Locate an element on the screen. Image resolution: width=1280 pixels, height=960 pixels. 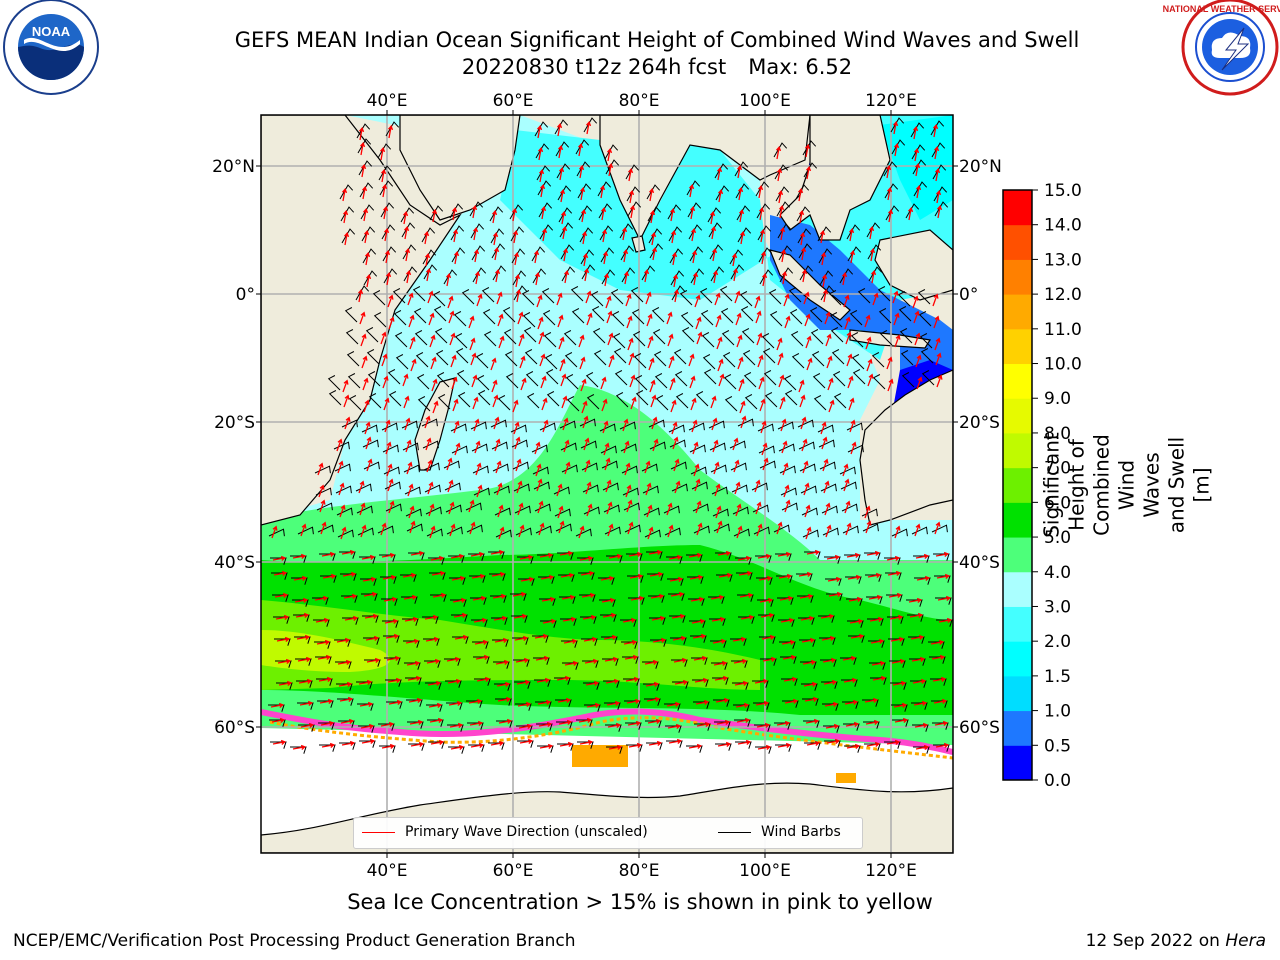
arabian-peninsula is located at coordinates (460, 168).